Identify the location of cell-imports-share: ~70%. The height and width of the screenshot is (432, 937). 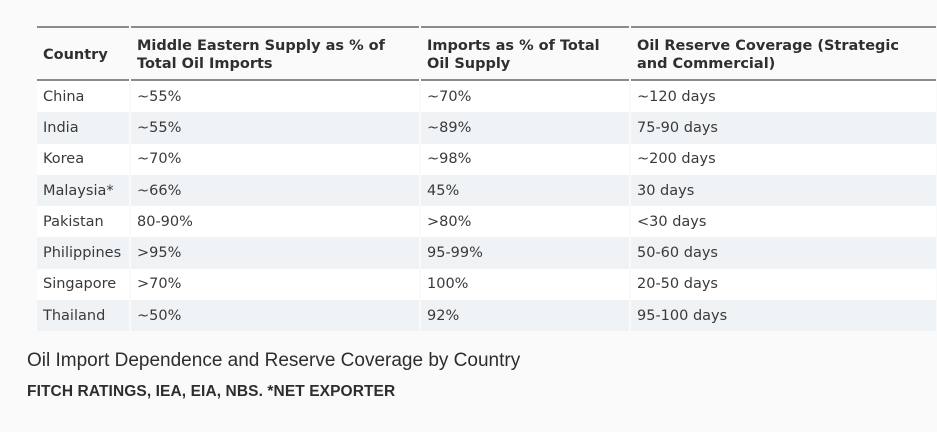
(525, 97).